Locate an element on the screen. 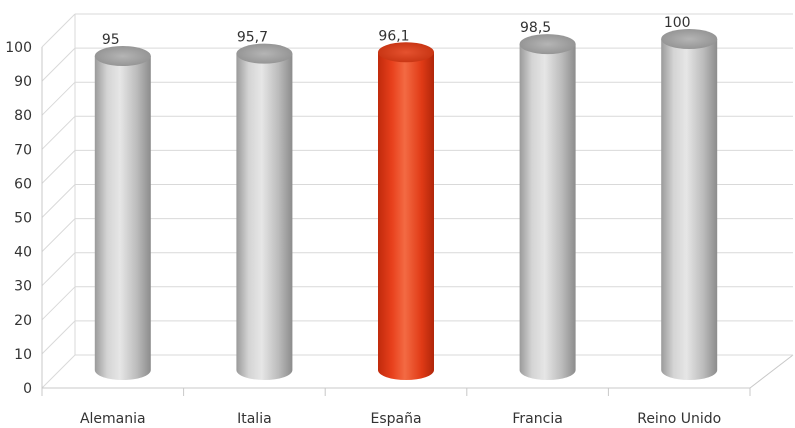  bar-francia is located at coordinates (547, 207).